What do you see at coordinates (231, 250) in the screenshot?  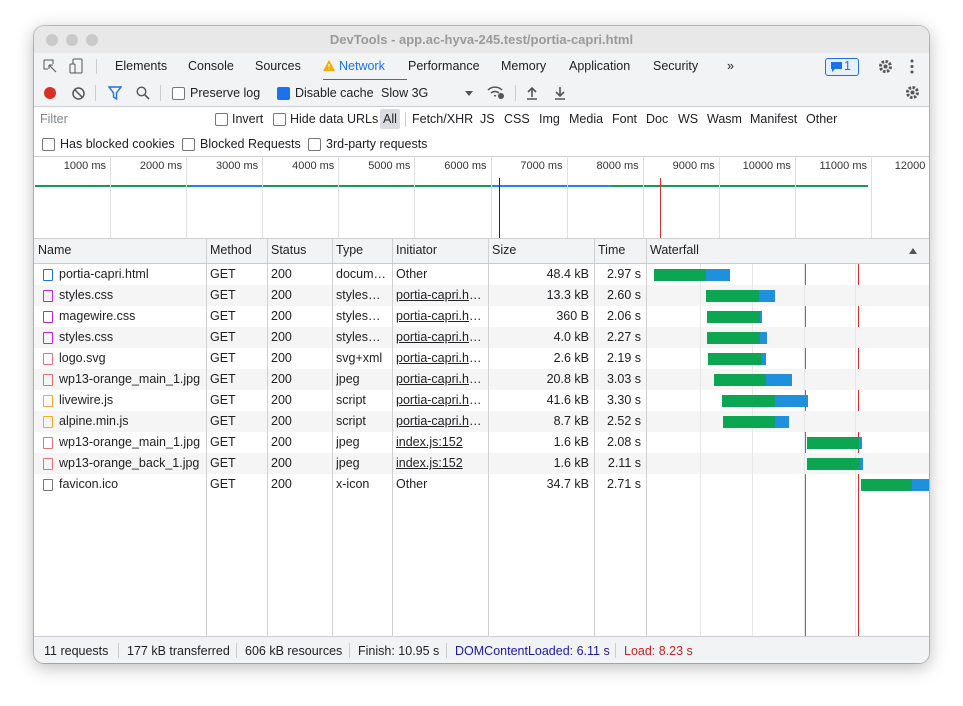 I see `column-header: Method` at bounding box center [231, 250].